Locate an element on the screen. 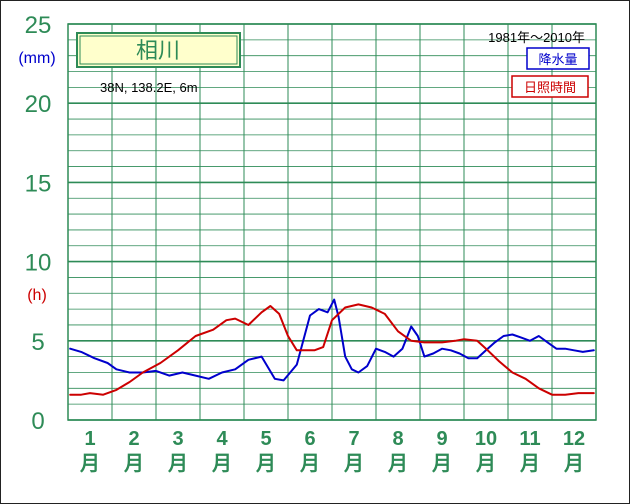 This screenshot has width=630, height=504. title-box: 相川 is located at coordinates (158, 50).